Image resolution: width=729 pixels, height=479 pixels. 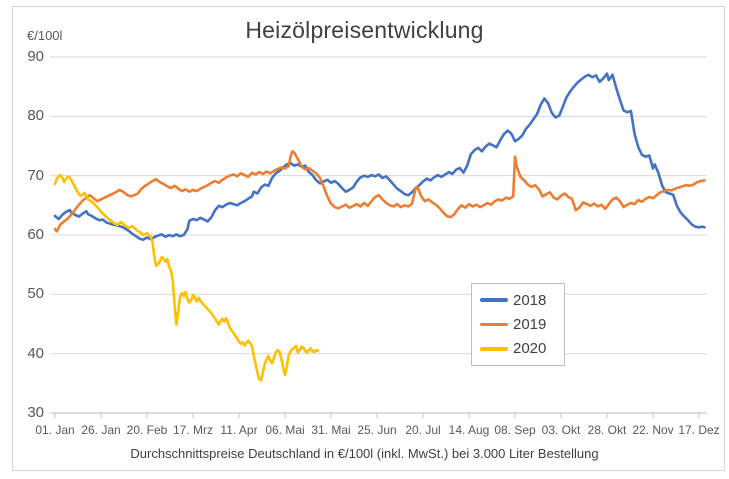 What do you see at coordinates (35, 353) in the screenshot?
I see `y-axis-tick-label: 40` at bounding box center [35, 353].